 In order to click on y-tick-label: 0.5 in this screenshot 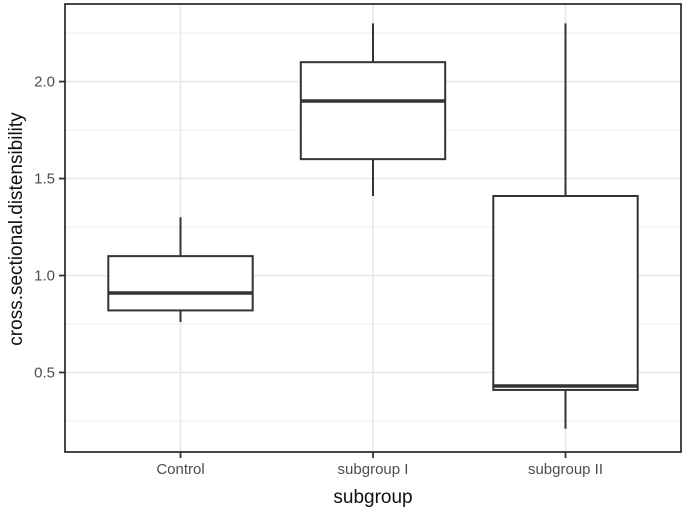, I will do `click(44, 372)`.